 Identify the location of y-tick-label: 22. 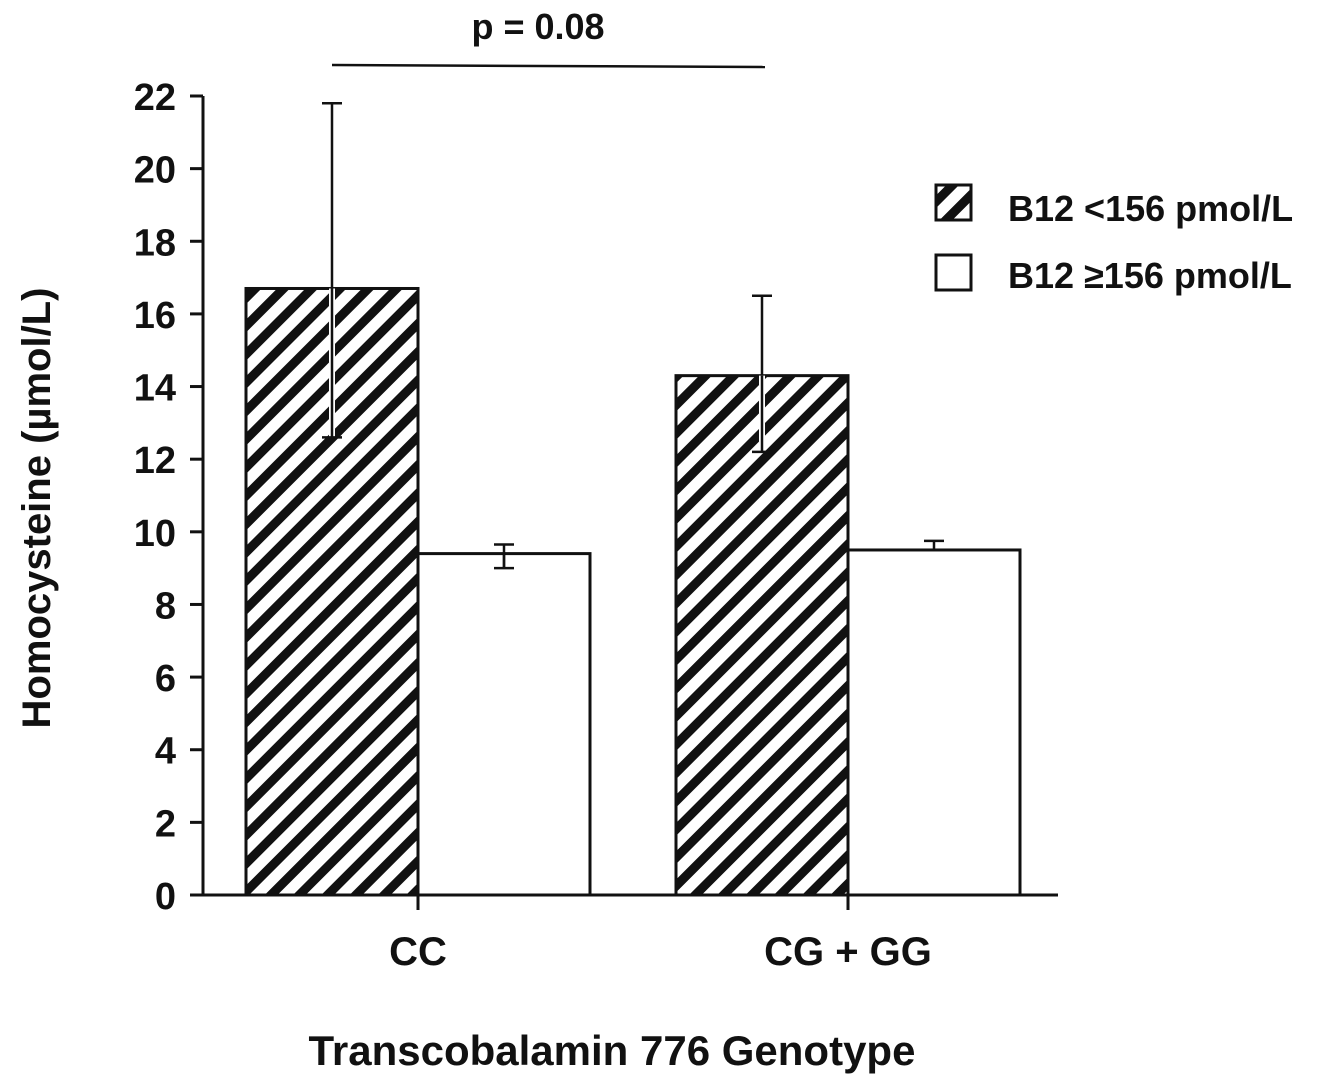
(155, 98).